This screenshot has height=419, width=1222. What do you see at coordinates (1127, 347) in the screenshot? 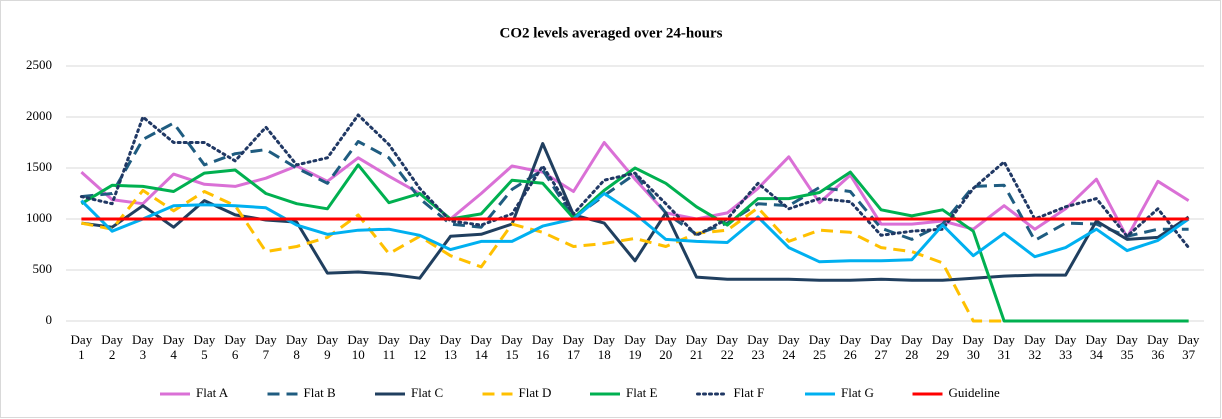
I see `x-tick-label: Day 35` at bounding box center [1127, 347].